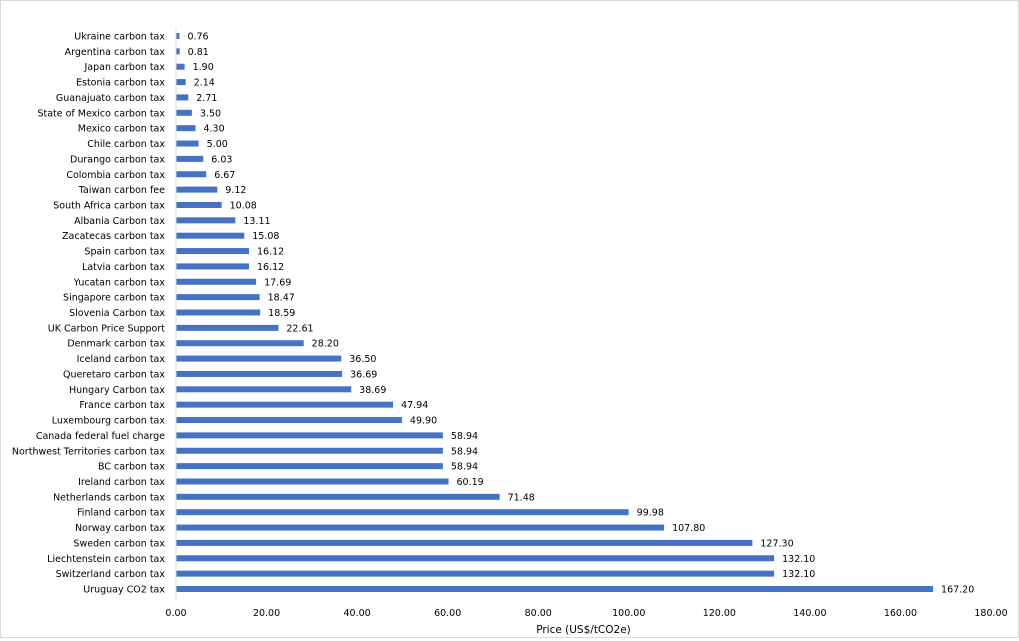 This screenshot has width=1019, height=641. I want to click on category-label: Uruguay CO2 tax, so click(124, 590).